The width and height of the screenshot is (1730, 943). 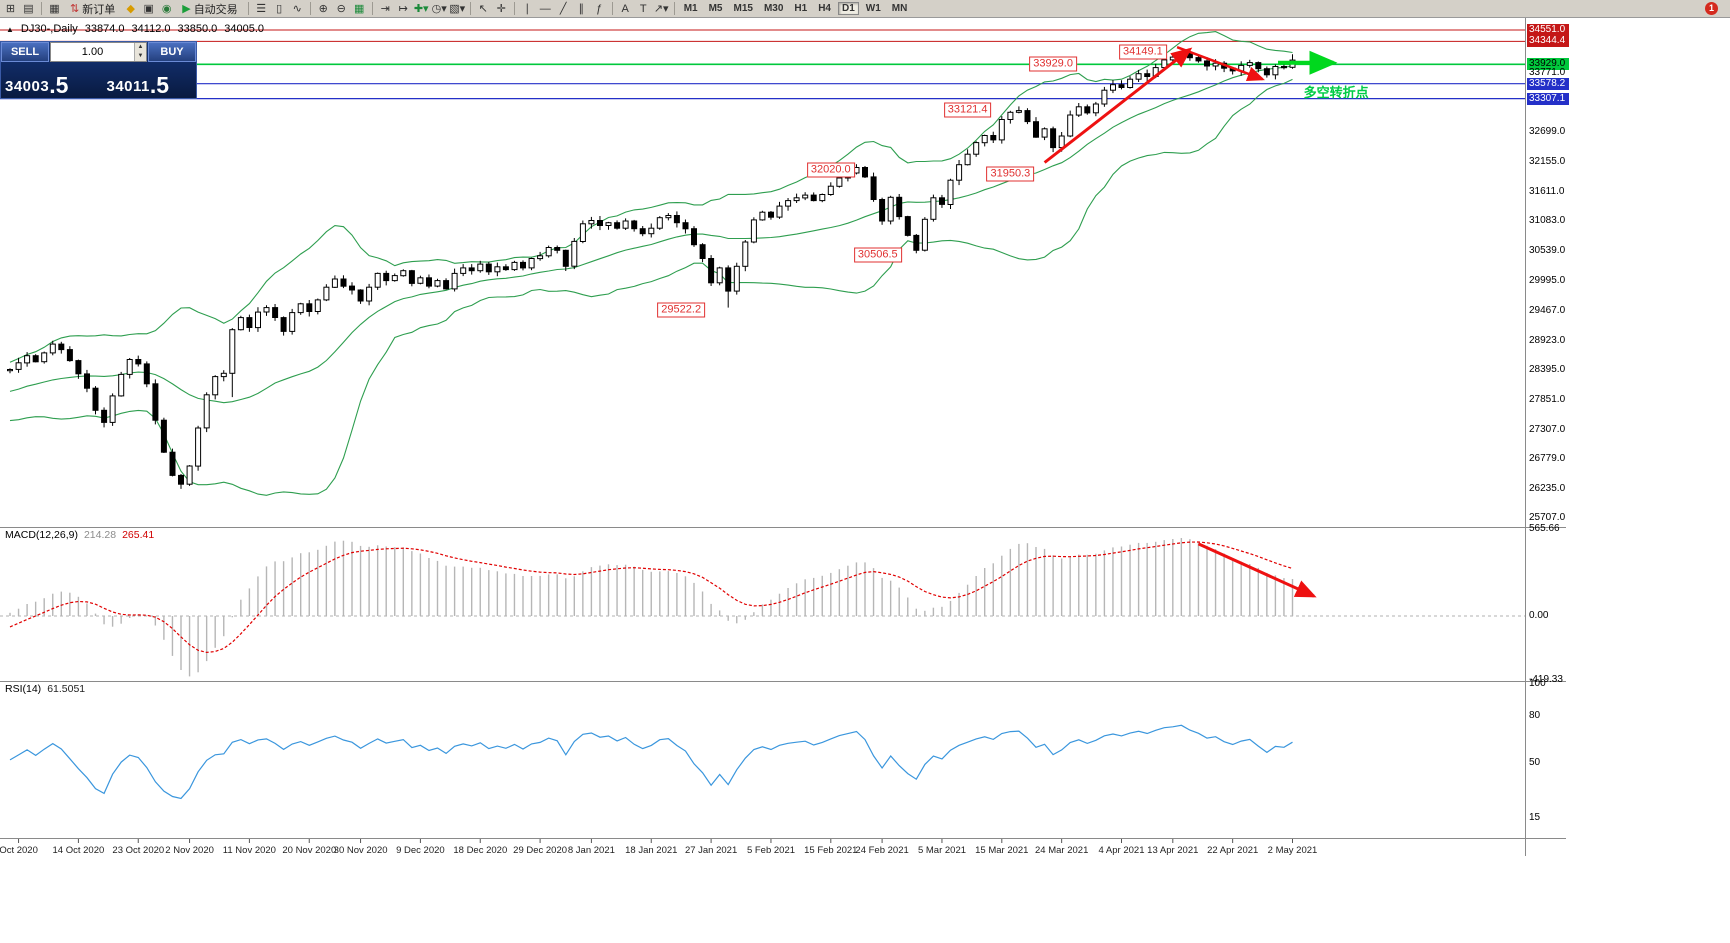 I want to click on channel-icon: ∥, so click(x=581, y=8).